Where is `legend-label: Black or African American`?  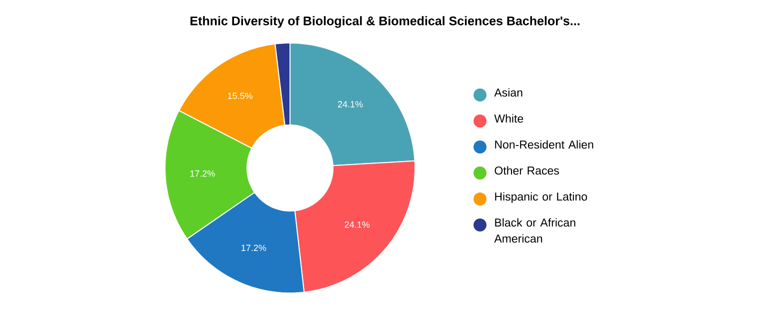 legend-label: Black or African American is located at coordinates (535, 230).